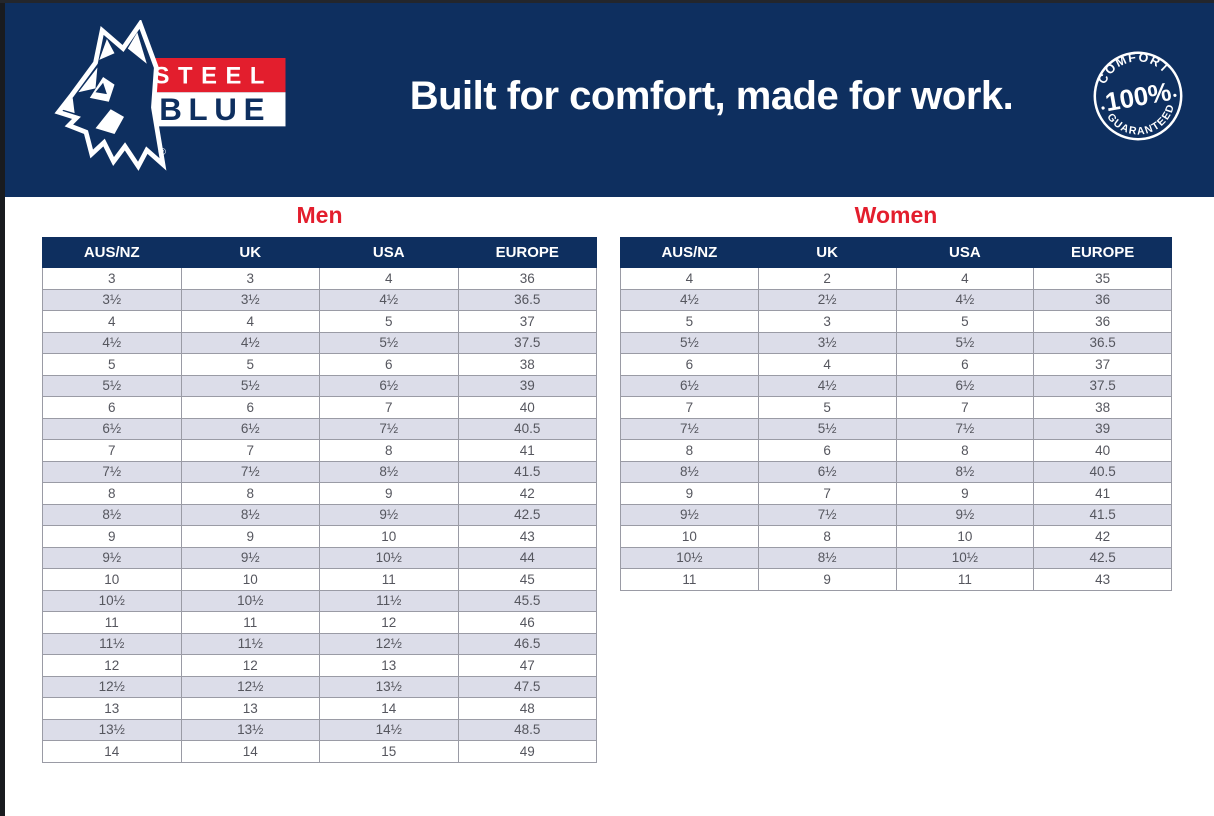  I want to click on size-cell: 45, so click(527, 579).